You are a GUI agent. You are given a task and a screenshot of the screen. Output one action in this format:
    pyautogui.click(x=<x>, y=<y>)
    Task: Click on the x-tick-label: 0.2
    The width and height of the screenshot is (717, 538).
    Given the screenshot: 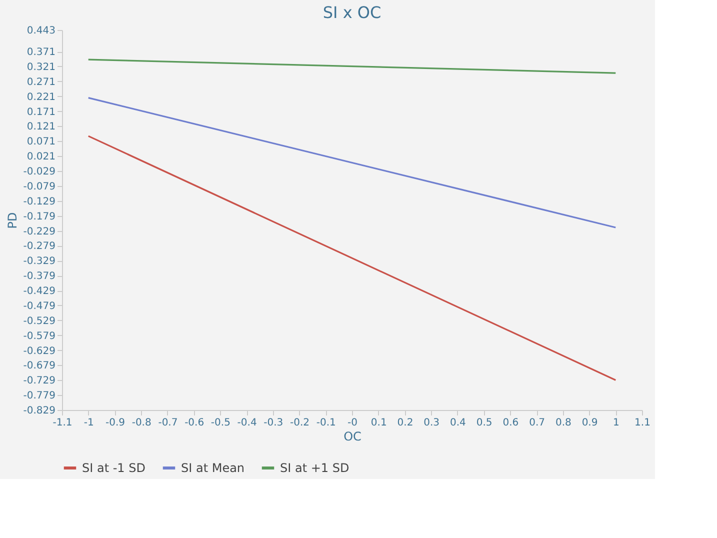 What is the action you would take?
    pyautogui.click(x=405, y=423)
    